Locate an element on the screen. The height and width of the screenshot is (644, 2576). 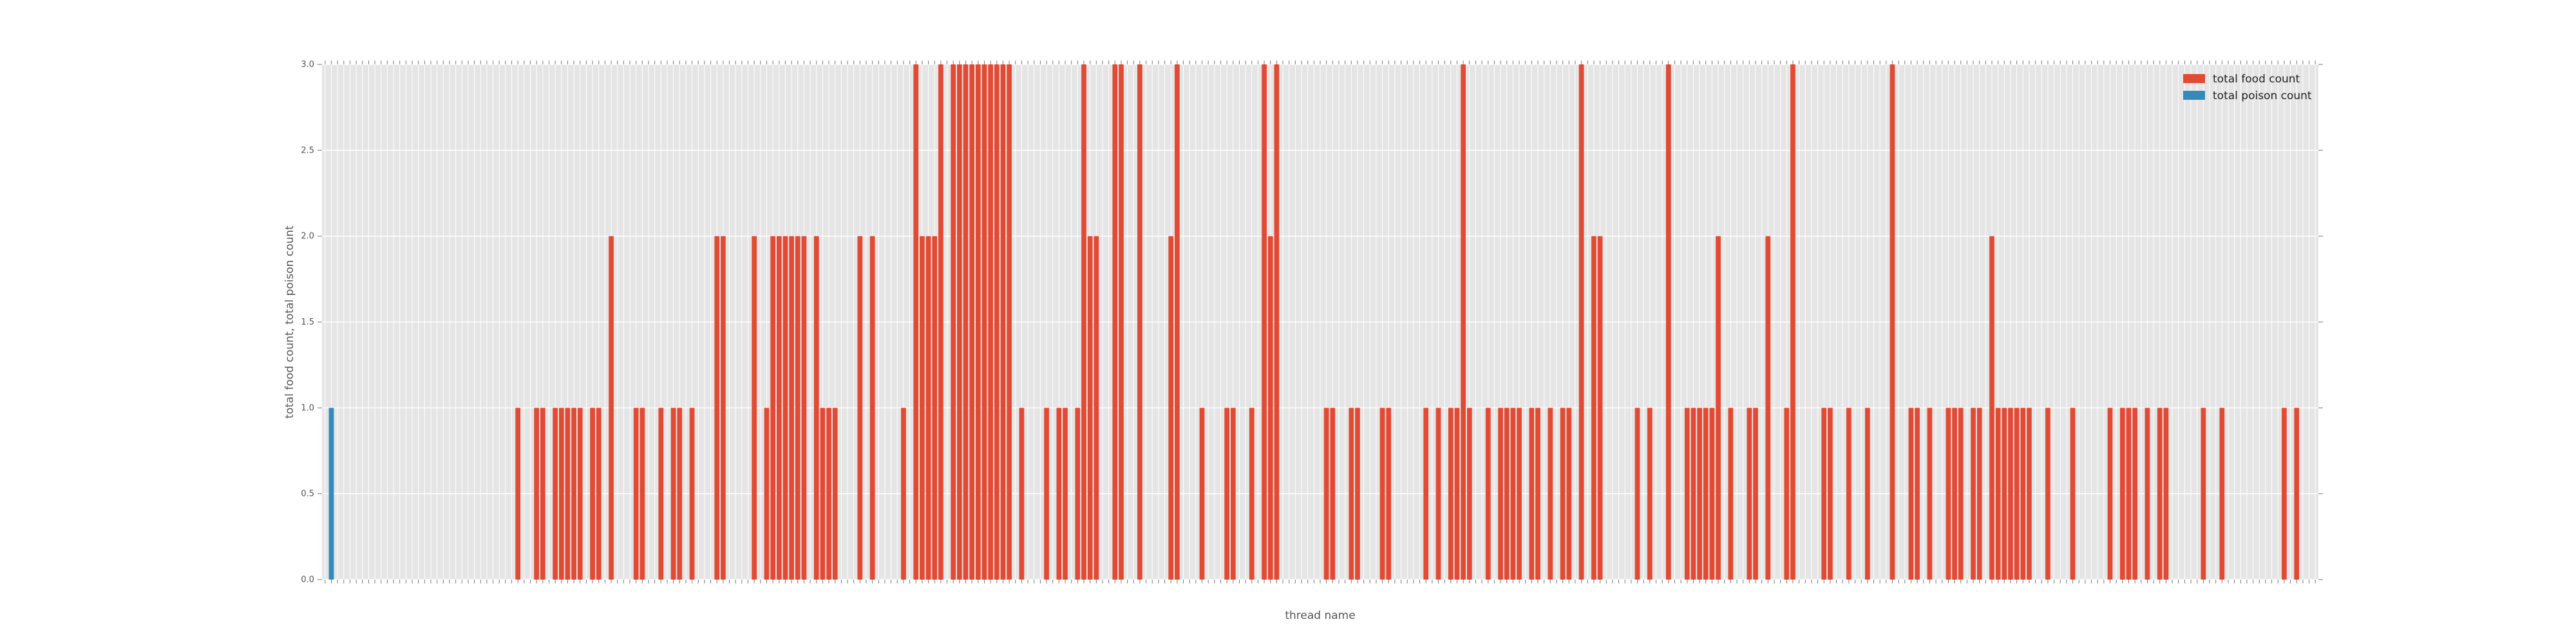
y-tick-label: 2.5 is located at coordinates (307, 151).